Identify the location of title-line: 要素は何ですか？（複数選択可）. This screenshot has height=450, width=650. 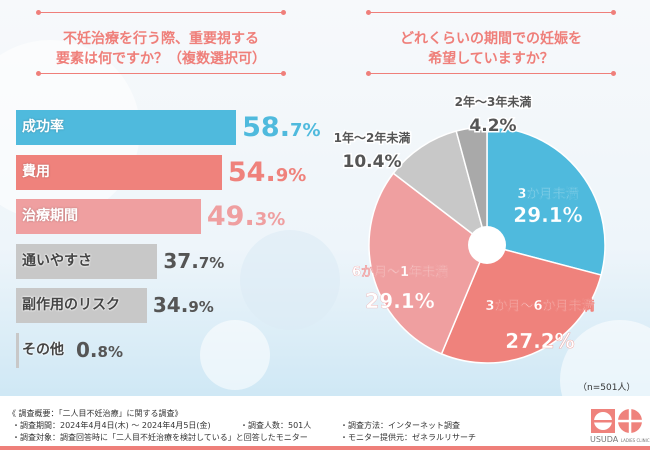
(161, 59).